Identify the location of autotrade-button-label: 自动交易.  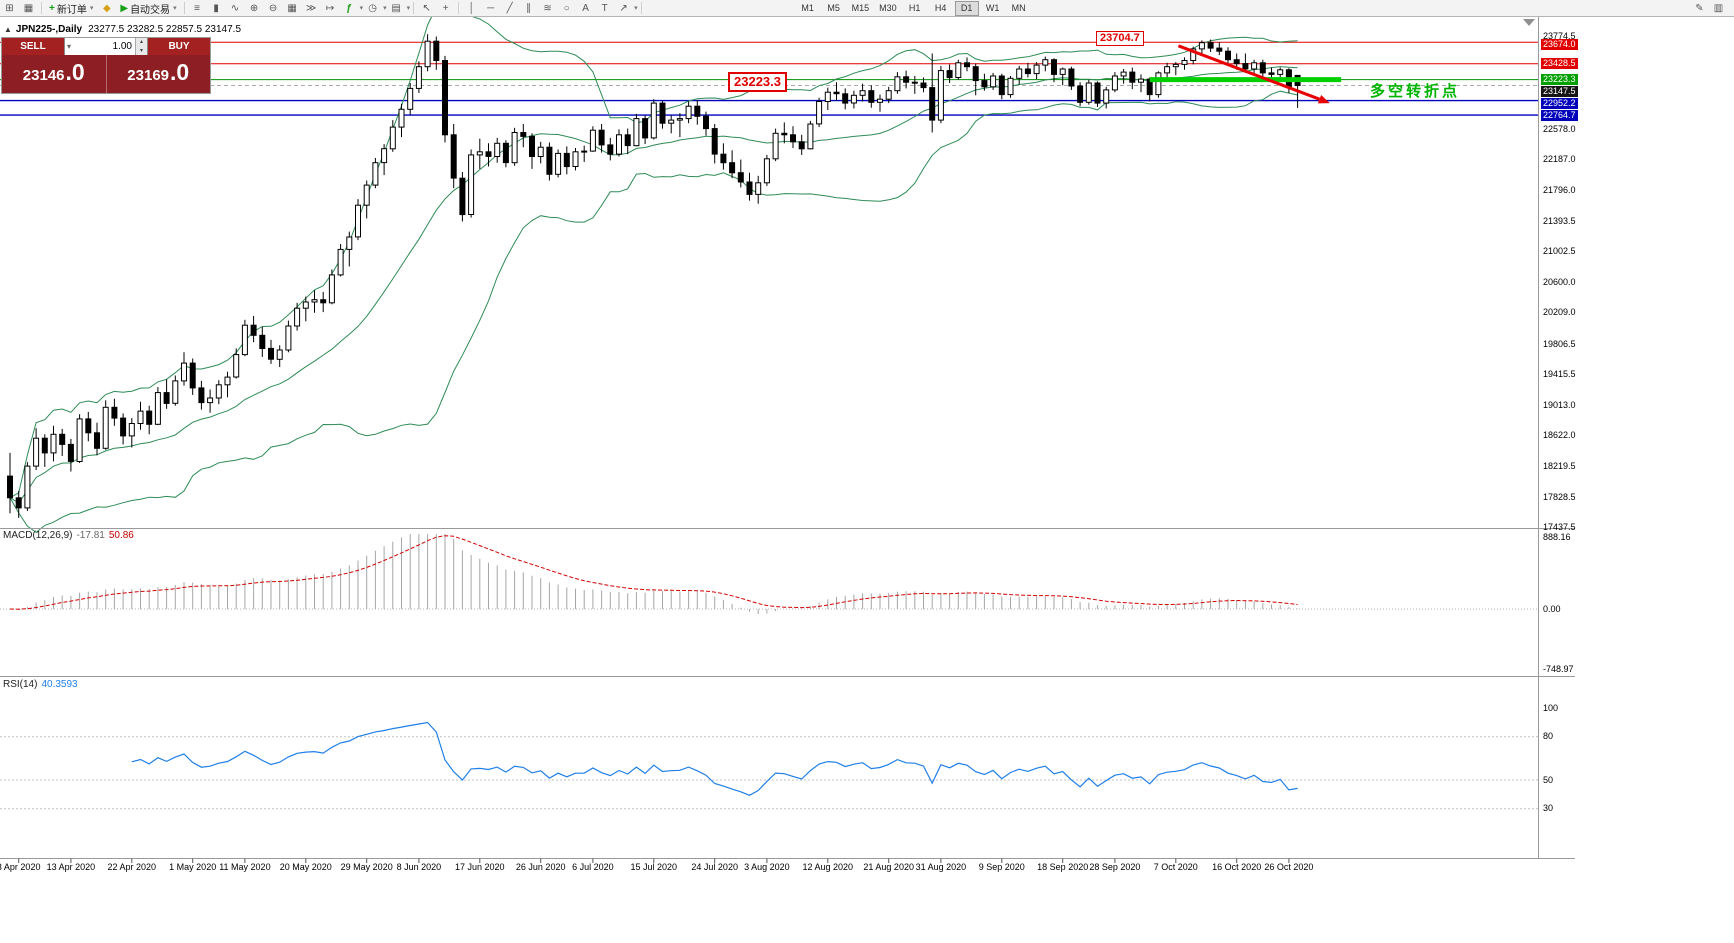
(150, 10).